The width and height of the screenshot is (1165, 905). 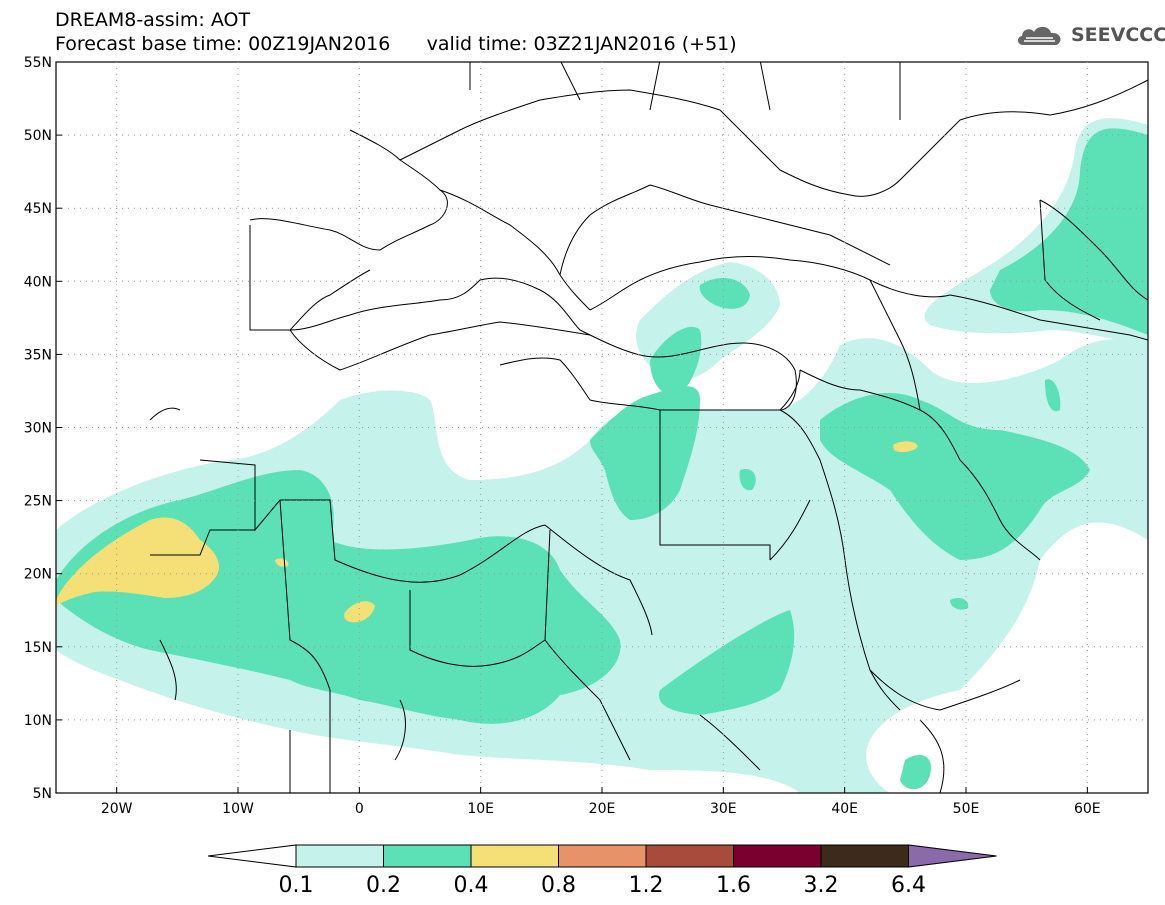 What do you see at coordinates (473, 349) in the screenshot?
I see `coastline` at bounding box center [473, 349].